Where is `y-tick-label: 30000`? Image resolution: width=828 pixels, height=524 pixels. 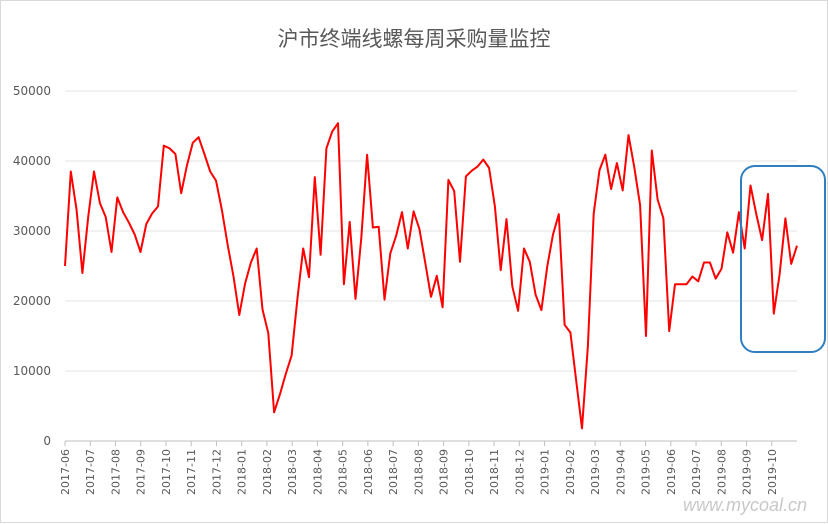 y-tick-label: 30000 is located at coordinates (32, 231).